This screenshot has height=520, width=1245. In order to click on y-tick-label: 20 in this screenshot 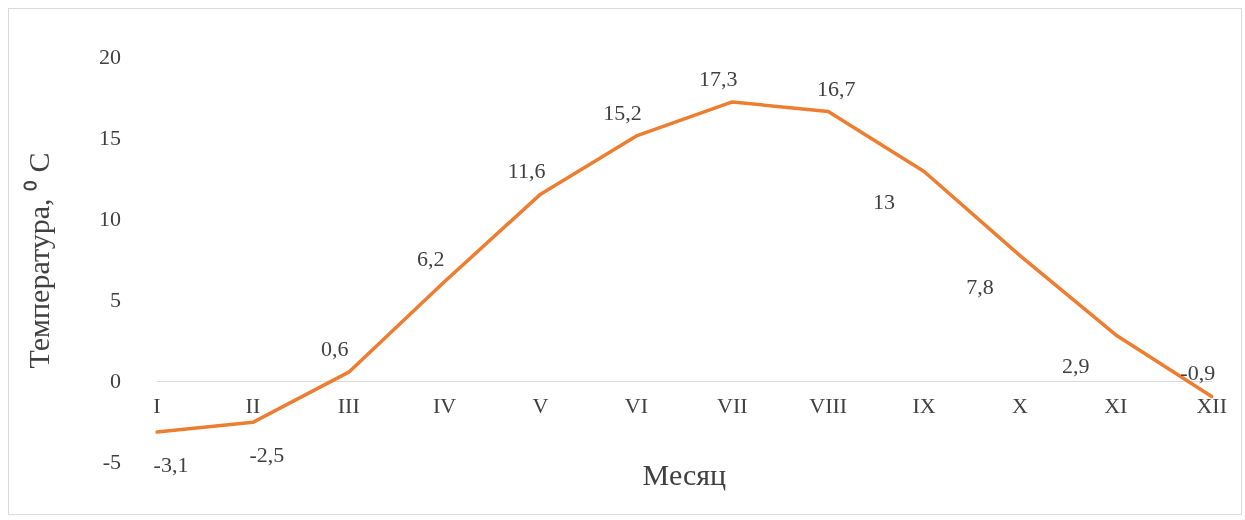, I will do `click(110, 56)`.